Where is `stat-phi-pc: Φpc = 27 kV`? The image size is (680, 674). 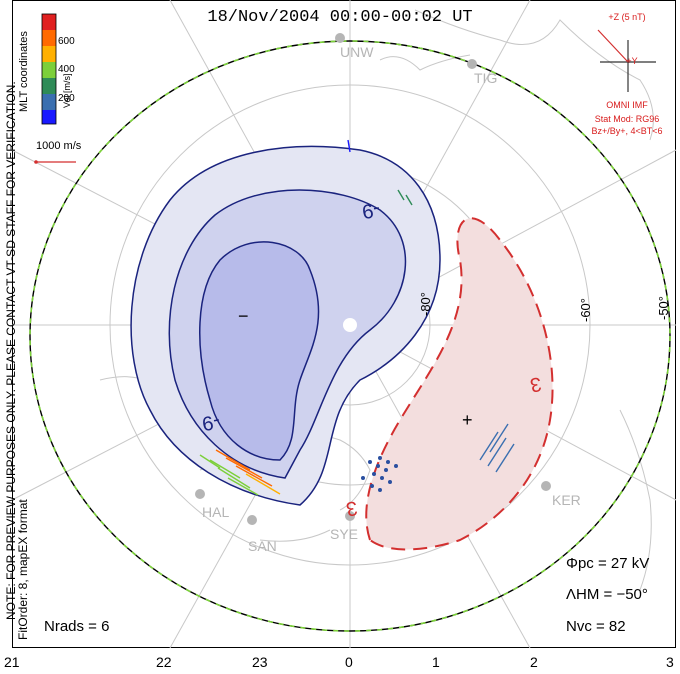 stat-phi-pc: Φpc = 27 kV is located at coordinates (608, 563).